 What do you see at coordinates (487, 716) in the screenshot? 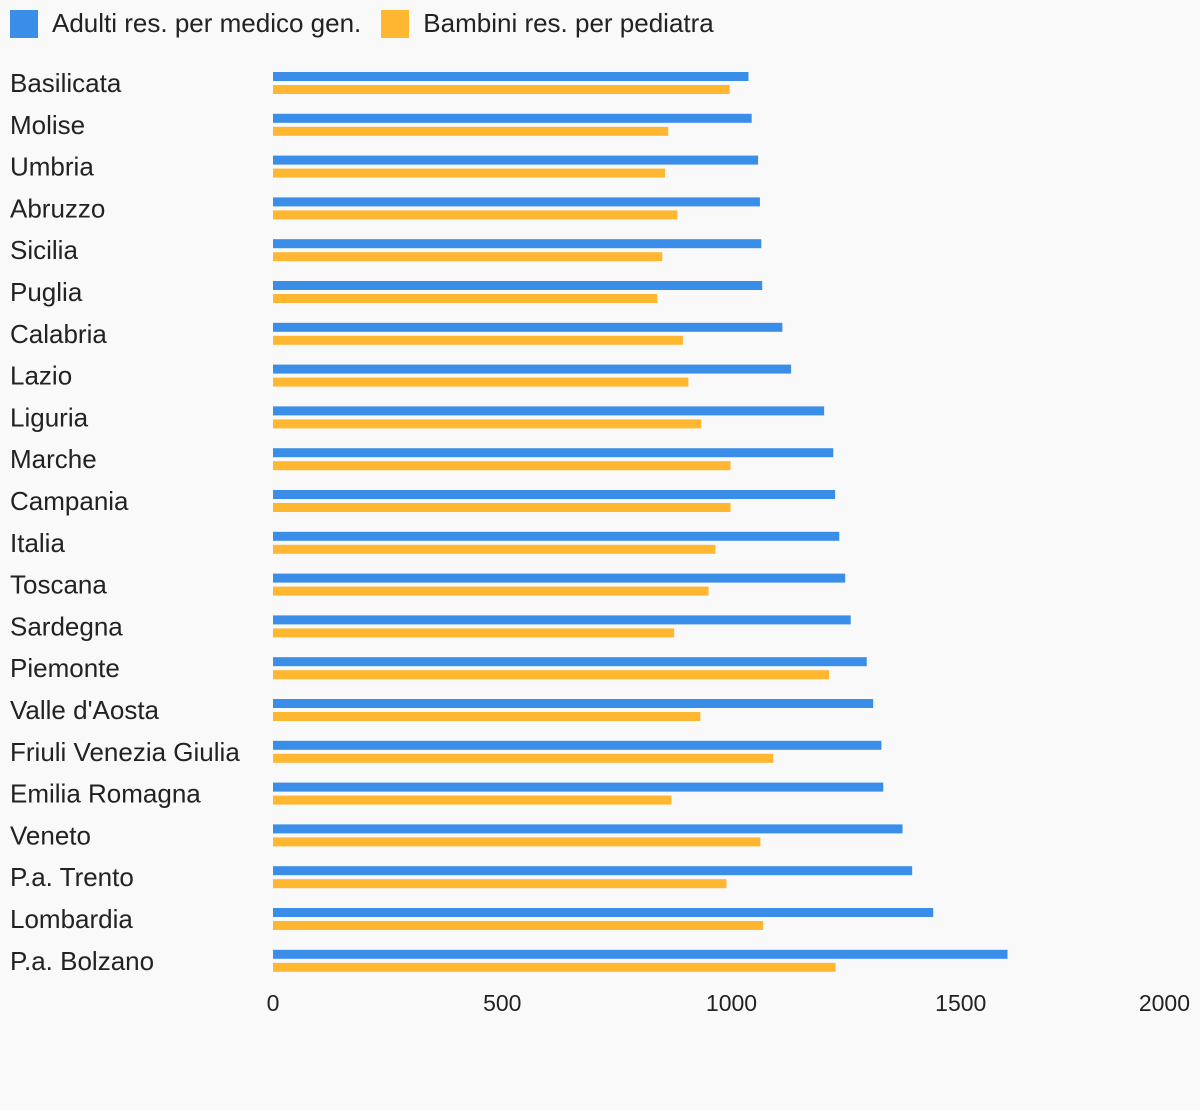
I see `bar-bambini-valle-d-aosta` at bounding box center [487, 716].